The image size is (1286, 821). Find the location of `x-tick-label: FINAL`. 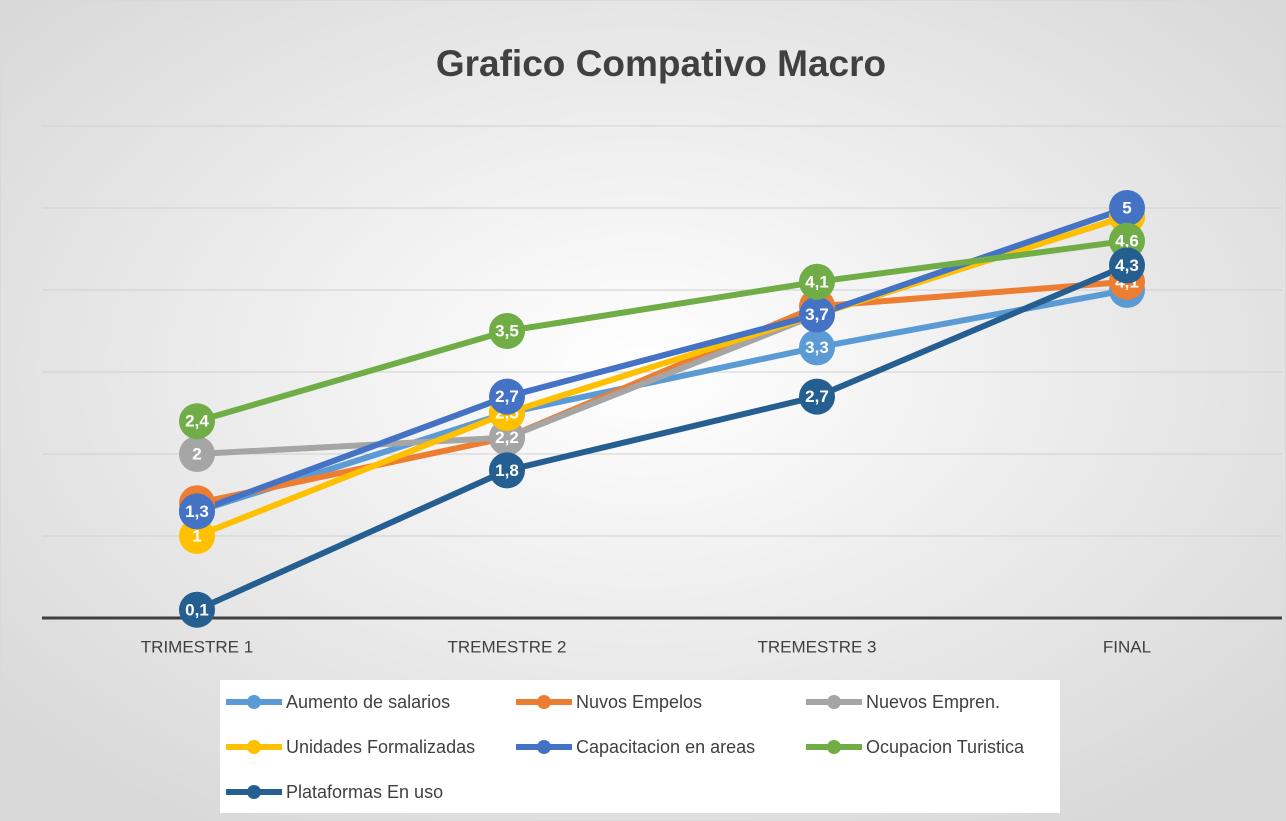

x-tick-label: FINAL is located at coordinates (1127, 646).